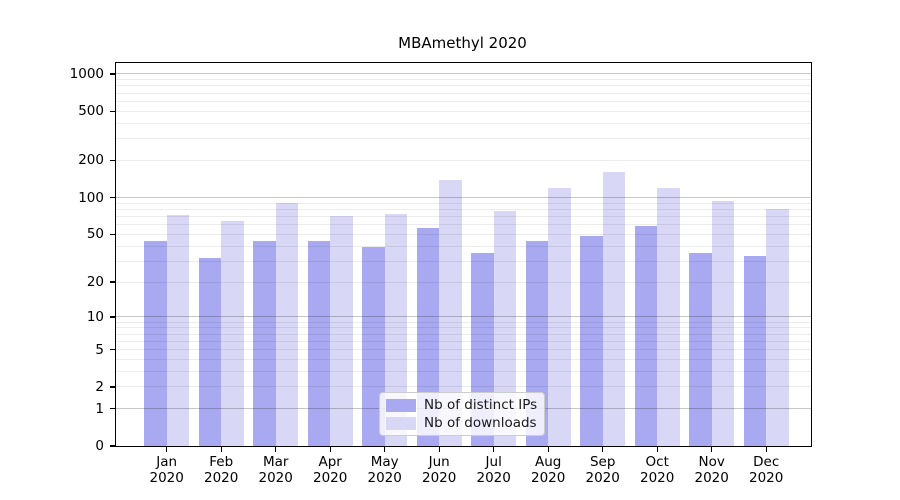  I want to click on x-tick-label-aug: Aug 2020, so click(548, 470).